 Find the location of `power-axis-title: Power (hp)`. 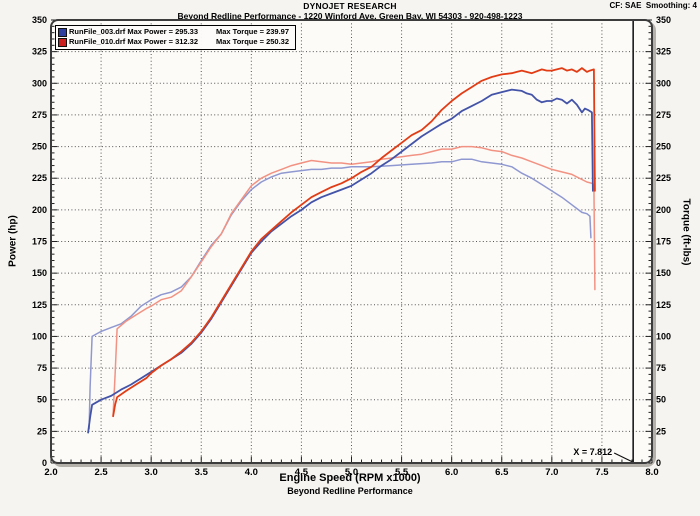

power-axis-title: Power (hp) is located at coordinates (13, 241).